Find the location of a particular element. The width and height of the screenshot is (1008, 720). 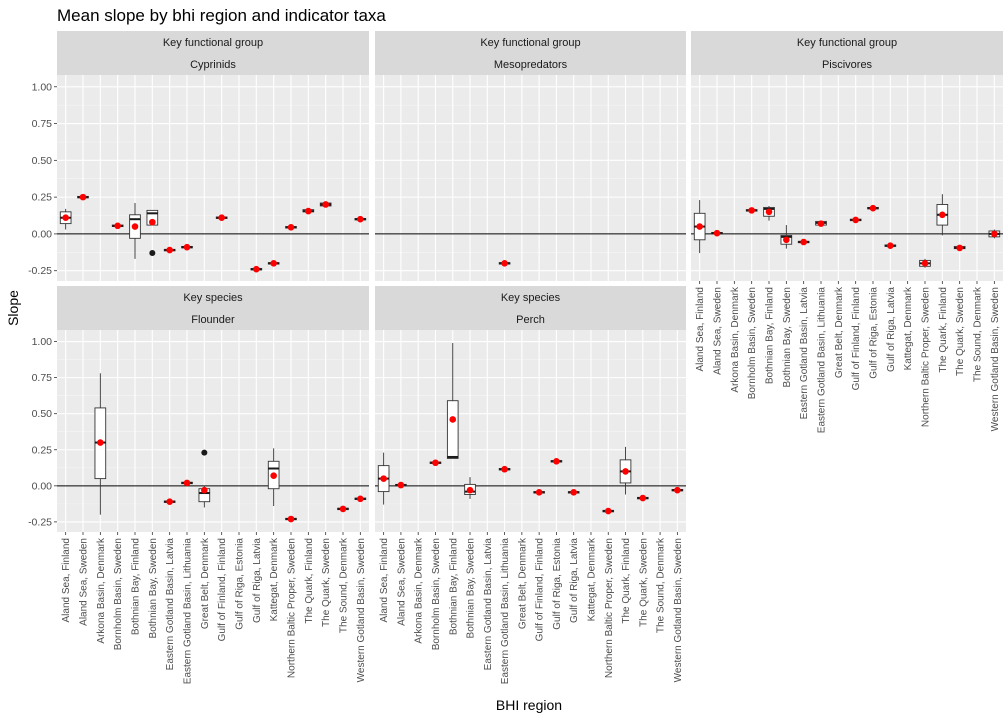

x-tick-label: Gulf of Riga, Estonia is located at coordinates (874, 333).